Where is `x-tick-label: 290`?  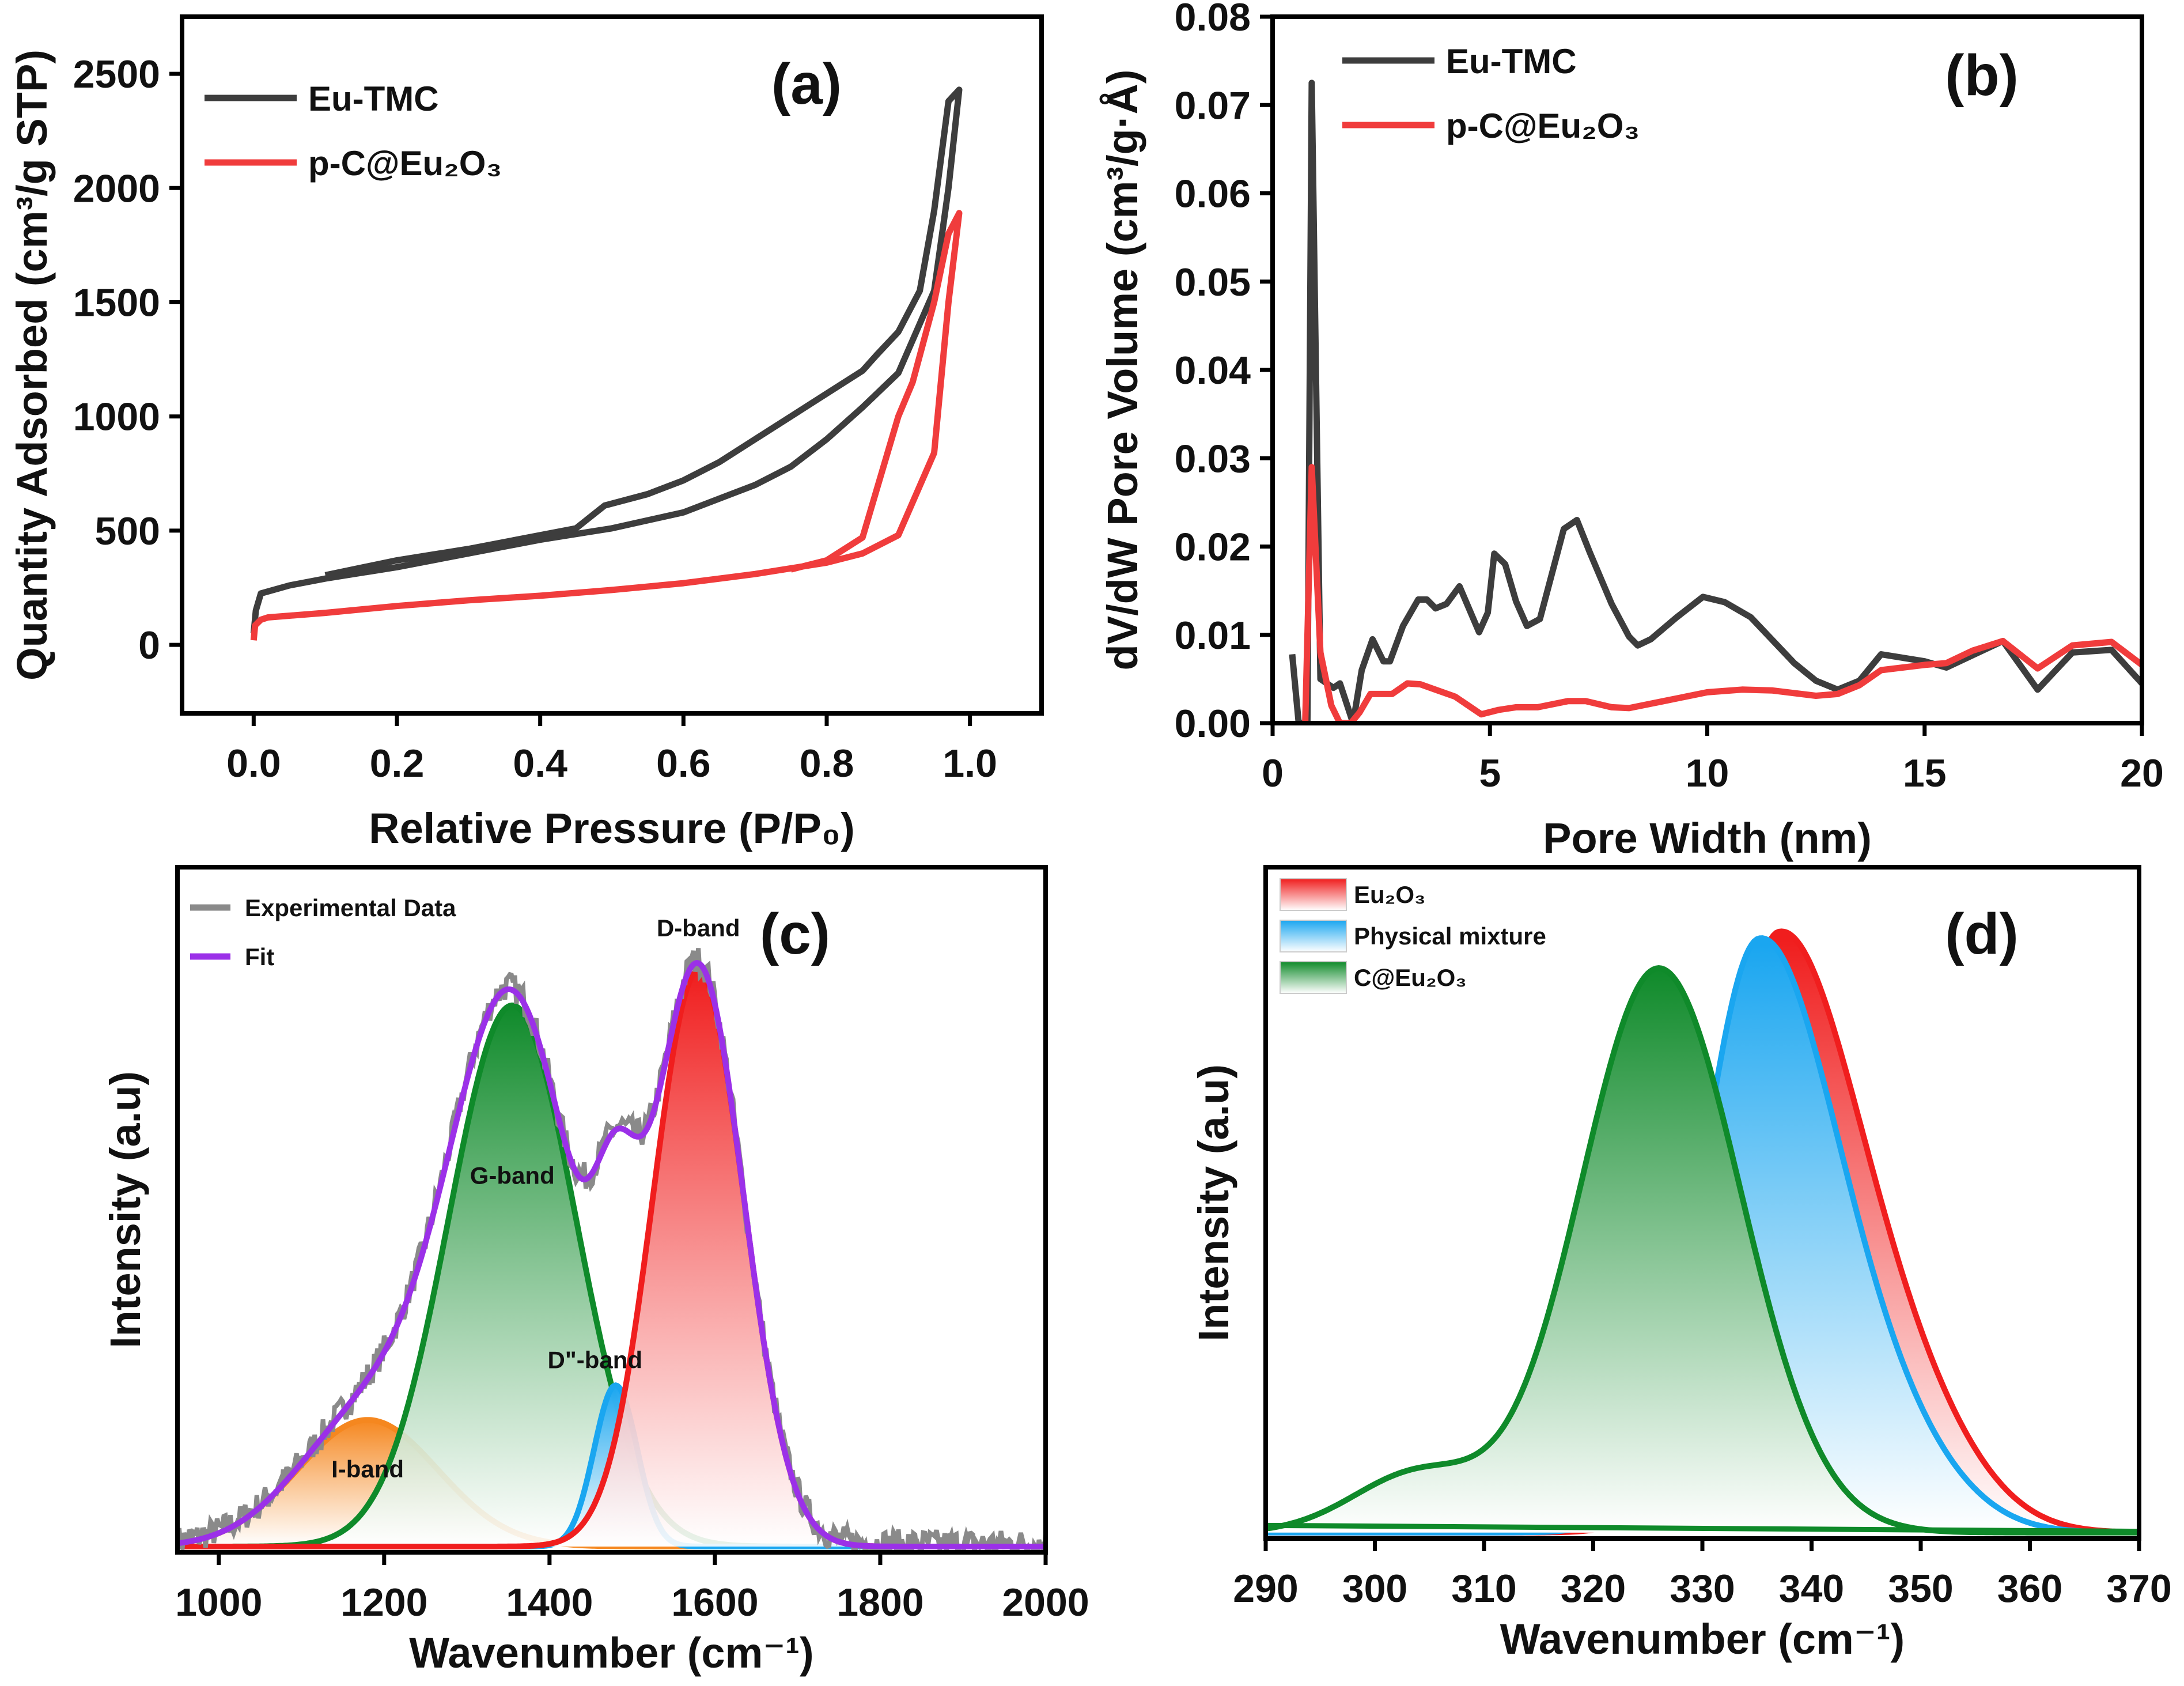
x-tick-label: 290 is located at coordinates (1265, 1589).